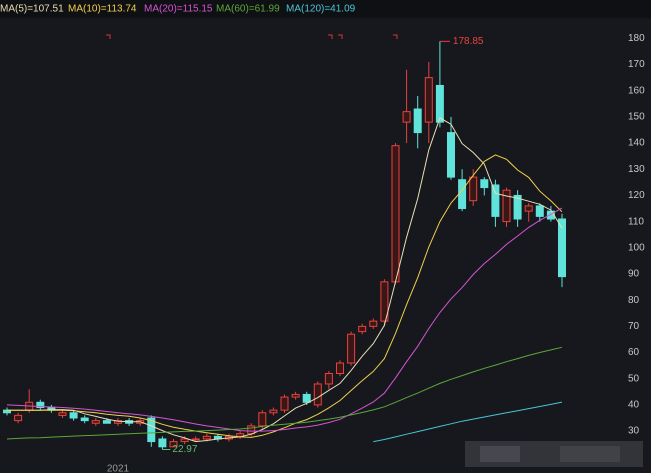 The width and height of the screenshot is (651, 473). Describe the element at coordinates (636, 143) in the screenshot. I see `y-tick-label: 140` at that location.